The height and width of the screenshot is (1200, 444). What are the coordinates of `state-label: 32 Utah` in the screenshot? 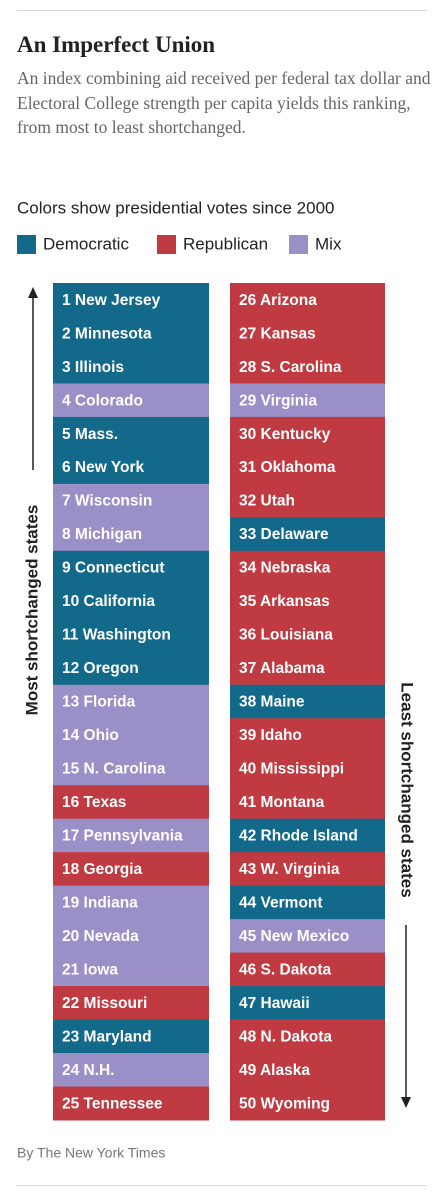 It's located at (267, 501).